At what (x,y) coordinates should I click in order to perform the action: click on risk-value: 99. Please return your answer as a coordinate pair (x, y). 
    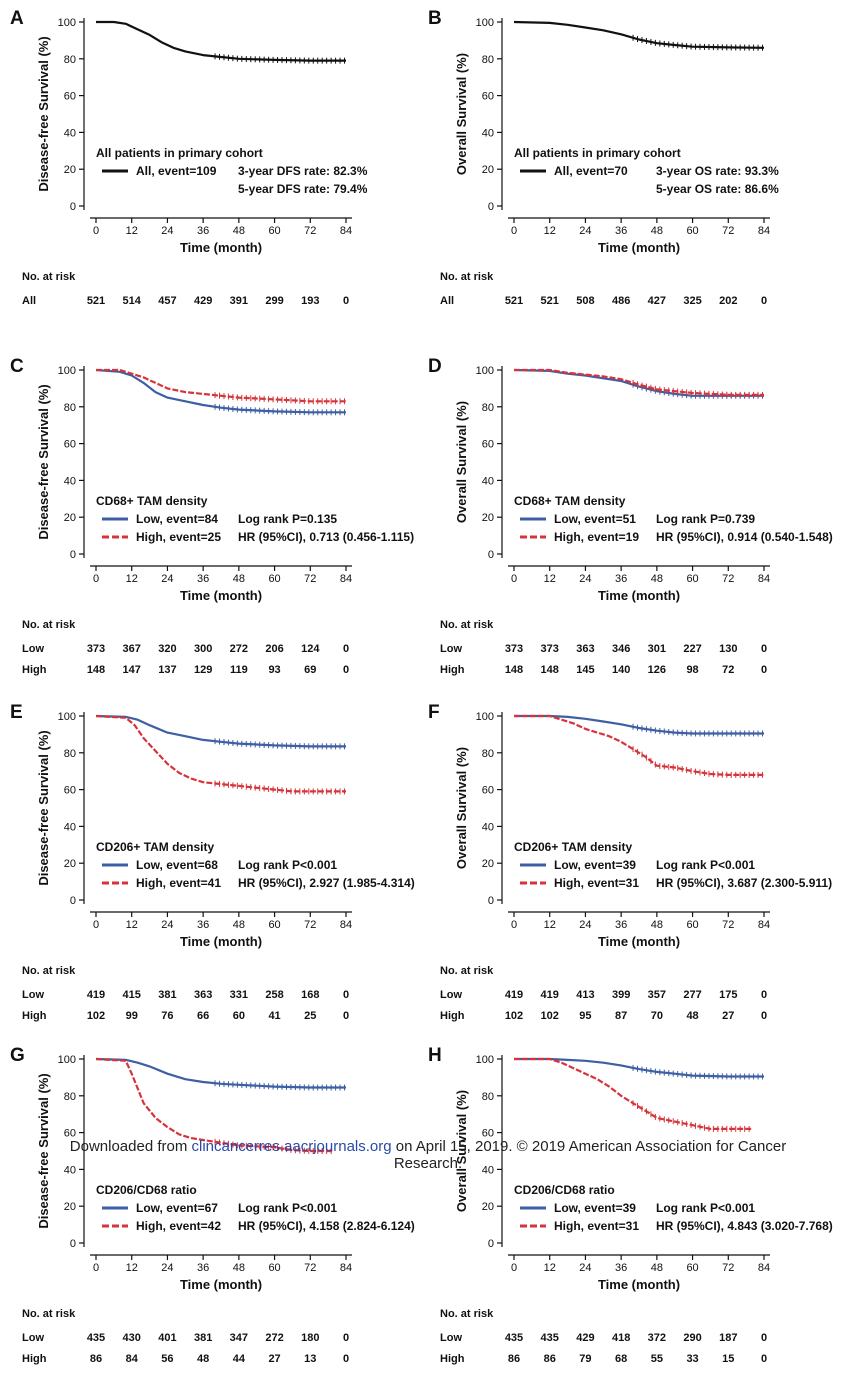
    Looking at the image, I should click on (132, 1016).